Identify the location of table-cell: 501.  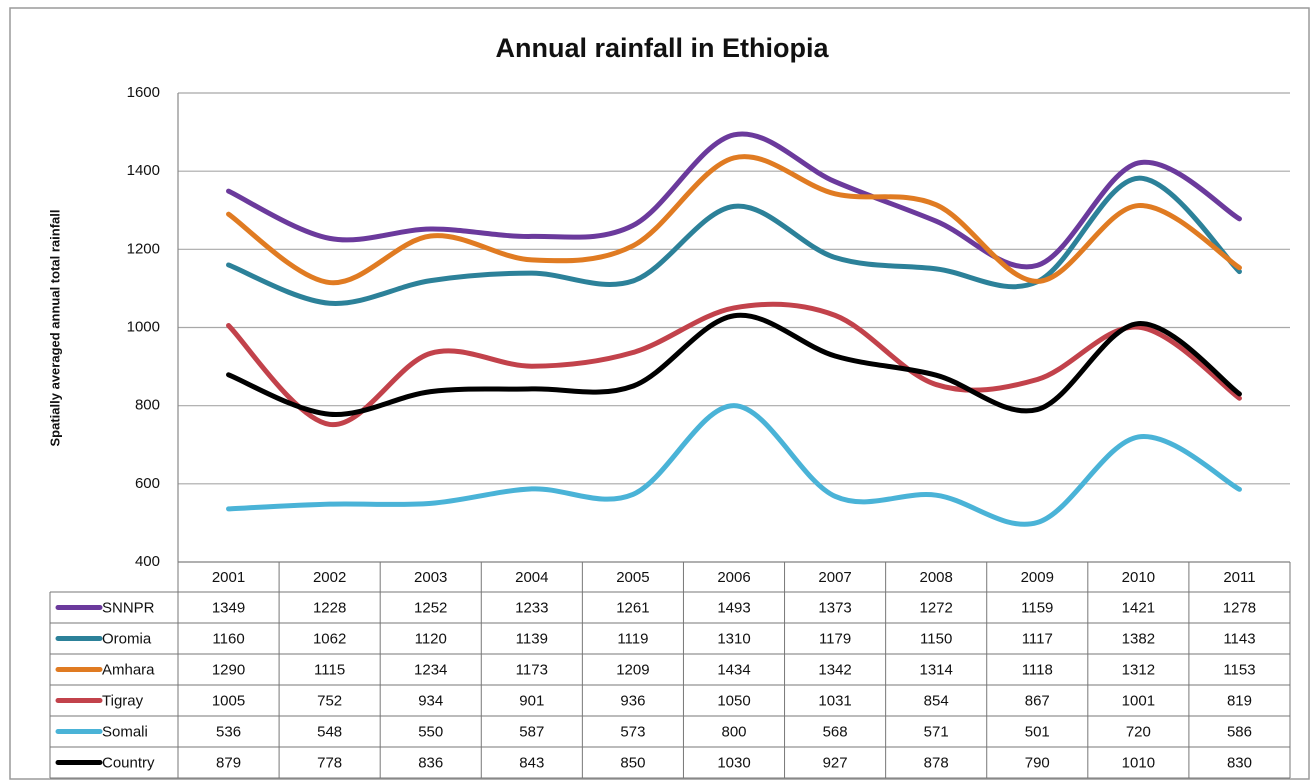
(1037, 731).